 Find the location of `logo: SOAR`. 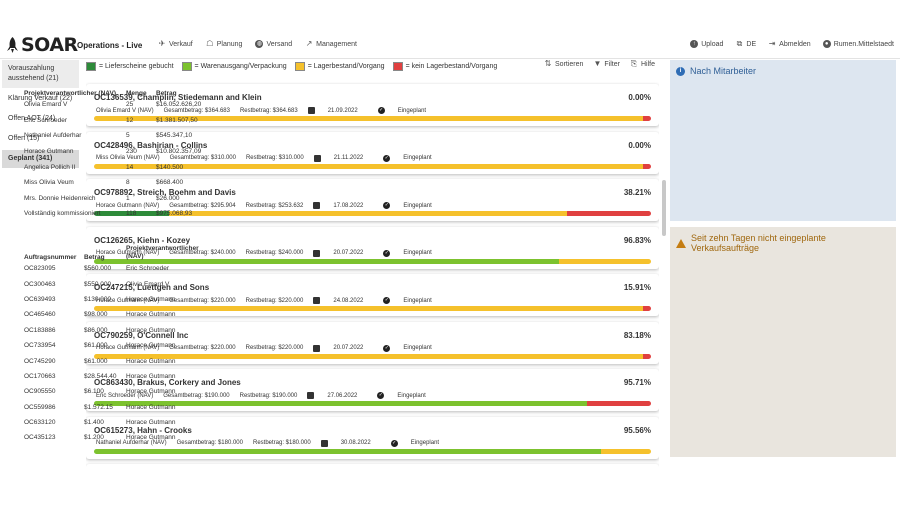

logo: SOAR is located at coordinates (42, 45).